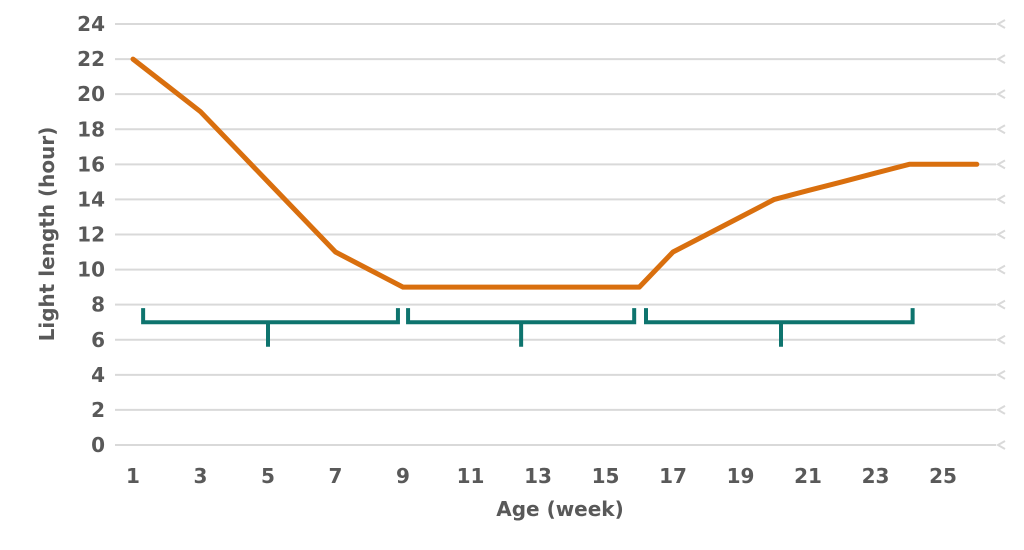 This screenshot has height=550, width=1024. Describe the element at coordinates (808, 476) in the screenshot. I see `x-tick-label-21: 21` at that location.